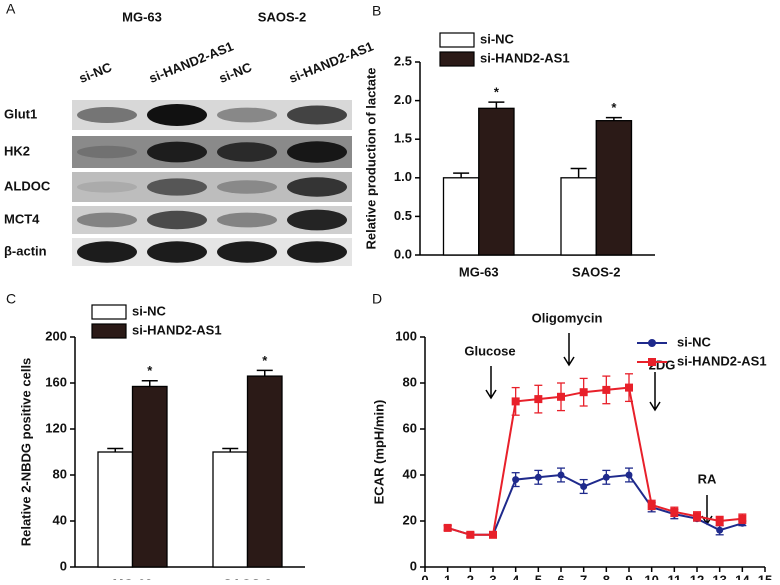 The height and width of the screenshot is (585, 780). What do you see at coordinates (11, 9) in the screenshot?
I see `panel-label: A` at bounding box center [11, 9].